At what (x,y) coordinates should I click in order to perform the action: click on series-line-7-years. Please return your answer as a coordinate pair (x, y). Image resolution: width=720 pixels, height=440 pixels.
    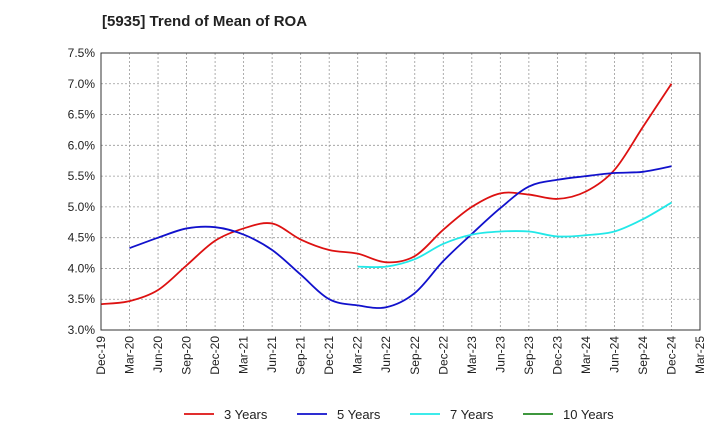
    Looking at the image, I should click on (514, 235).